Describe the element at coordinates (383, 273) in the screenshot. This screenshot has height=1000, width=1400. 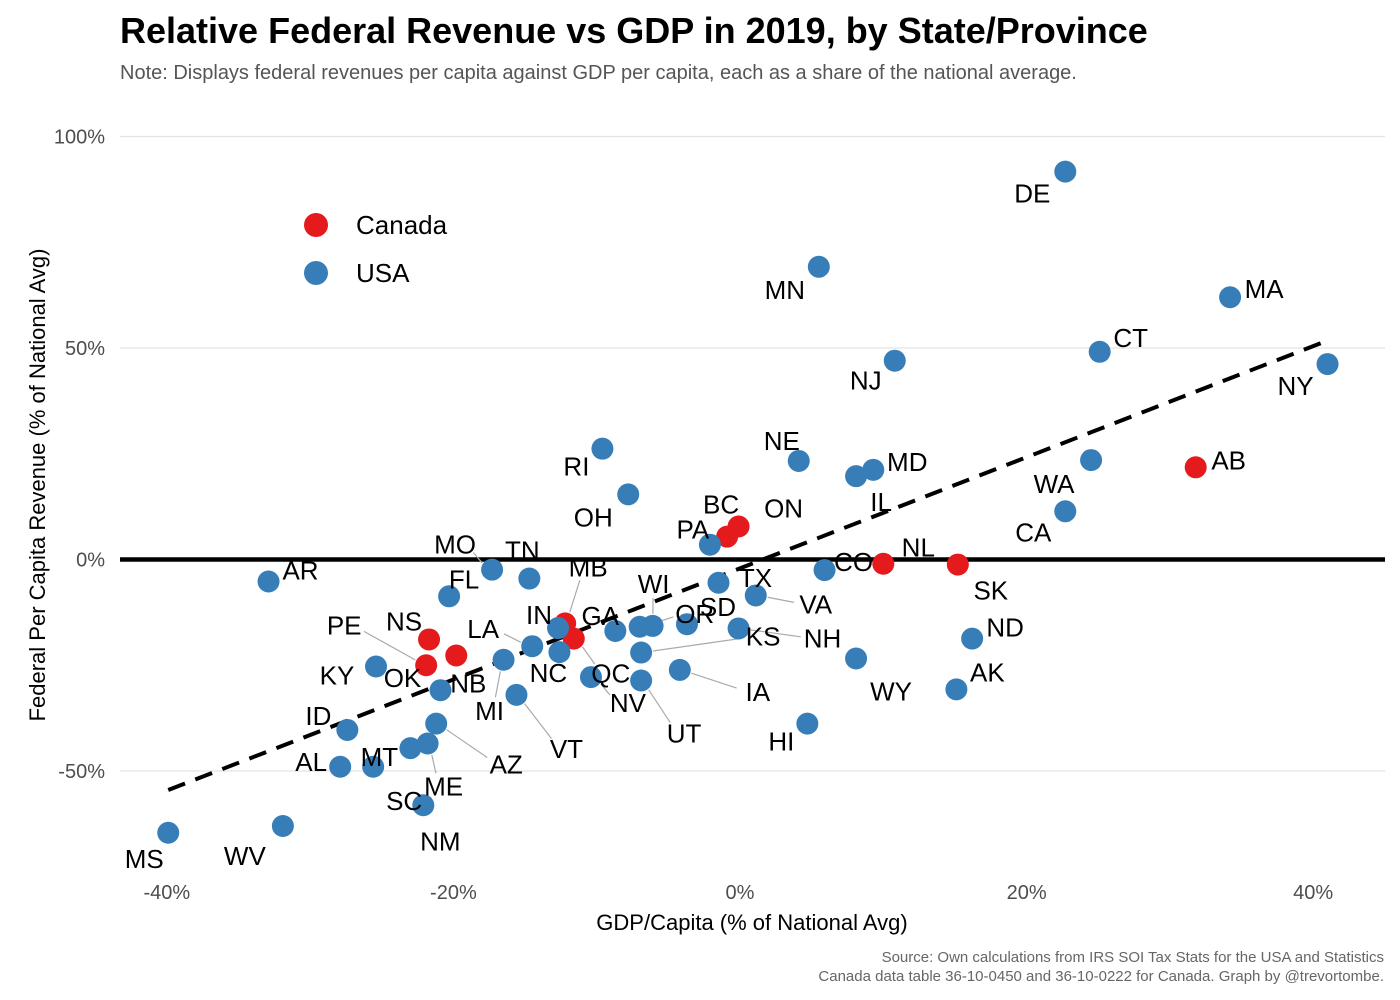
I see `legend-label-usa: USA` at that location.